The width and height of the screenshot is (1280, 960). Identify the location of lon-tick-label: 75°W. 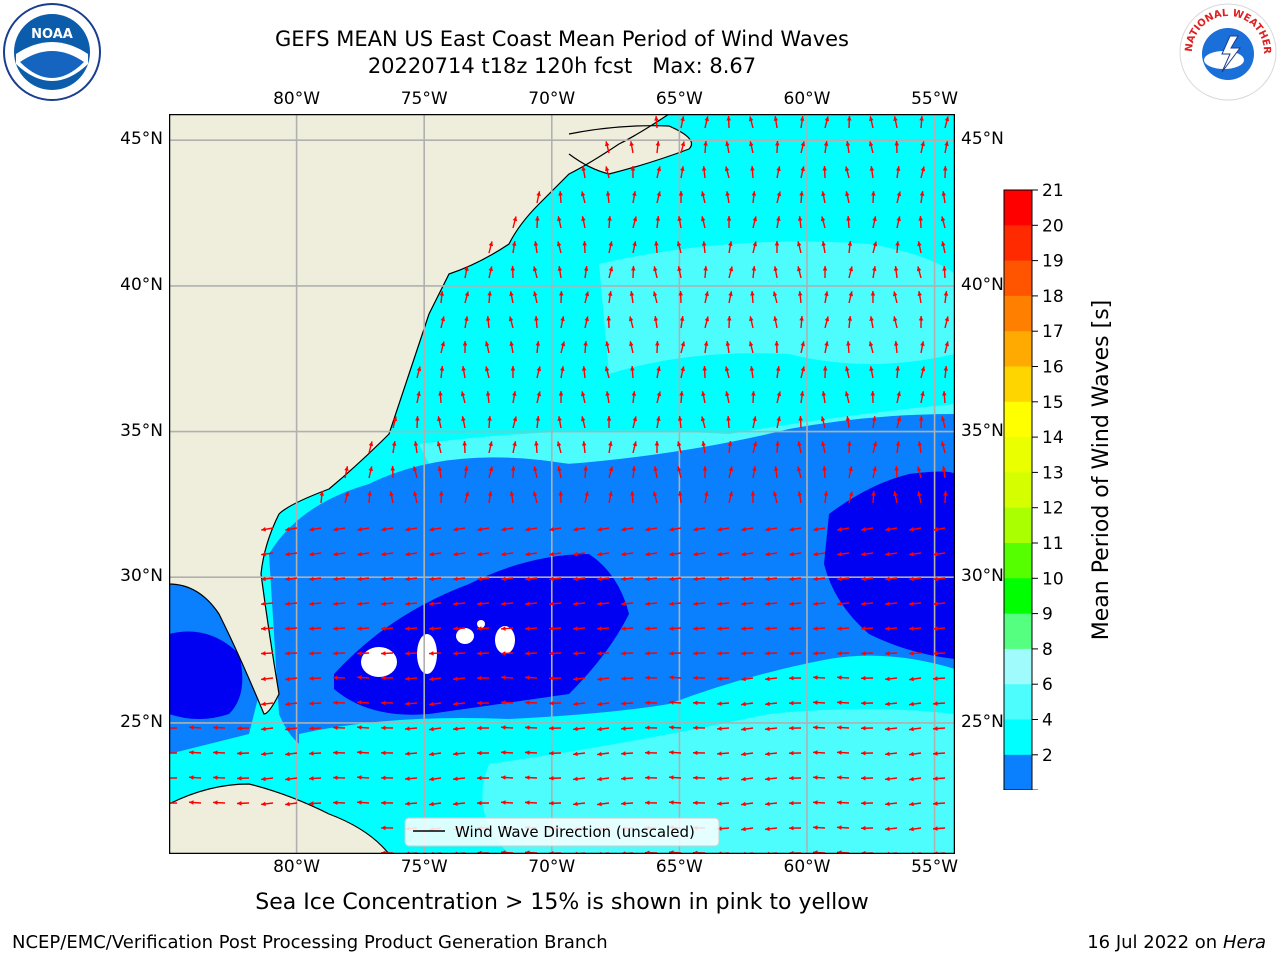
(424, 99).